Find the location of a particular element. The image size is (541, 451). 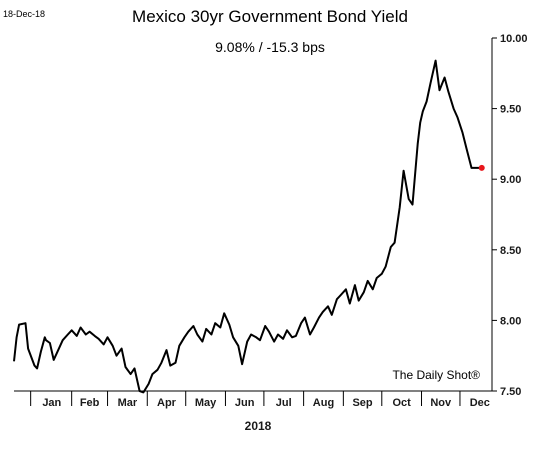

x-tick-label: Nov is located at coordinates (441, 403).